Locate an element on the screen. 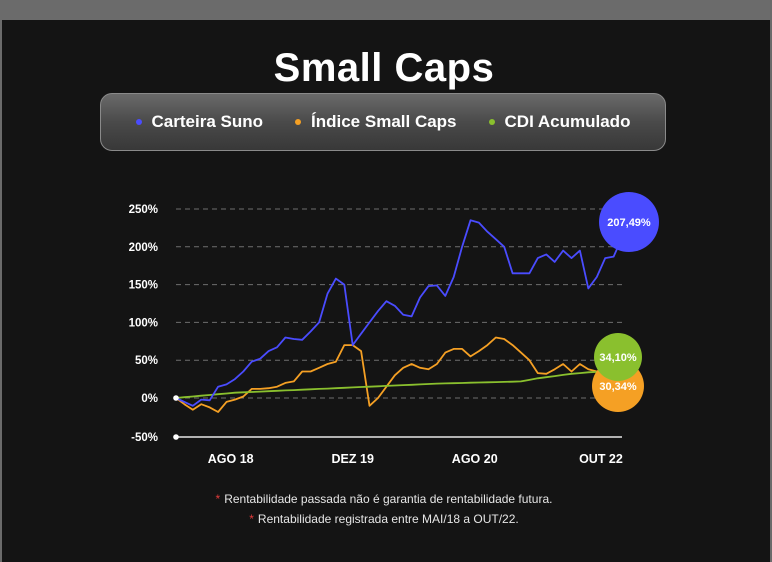 Image resolution: width=772 pixels, height=562 pixels. end-value-label: 207,49% is located at coordinates (629, 223).